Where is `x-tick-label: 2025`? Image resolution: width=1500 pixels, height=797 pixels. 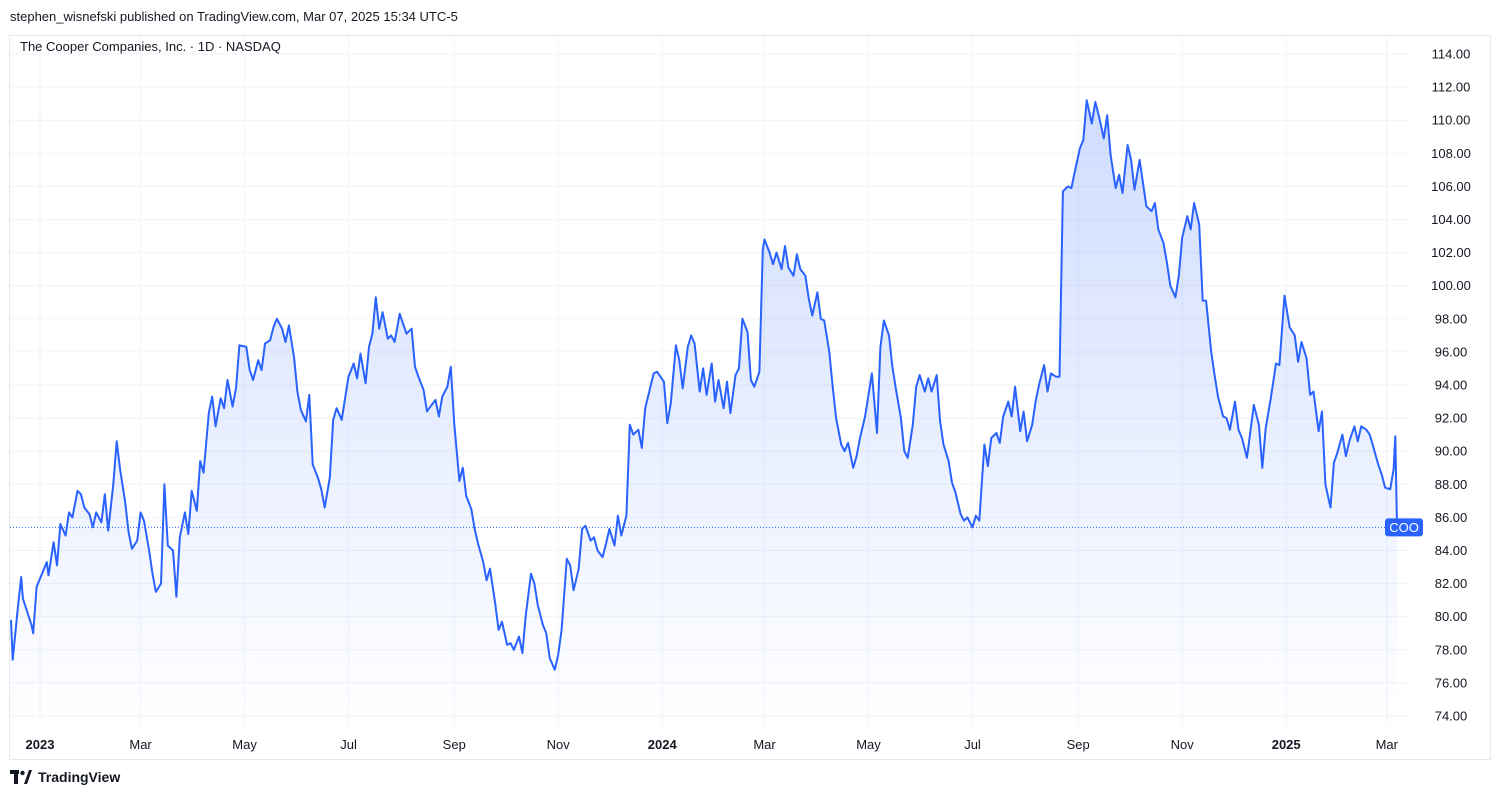 x-tick-label: 2025 is located at coordinates (1286, 744).